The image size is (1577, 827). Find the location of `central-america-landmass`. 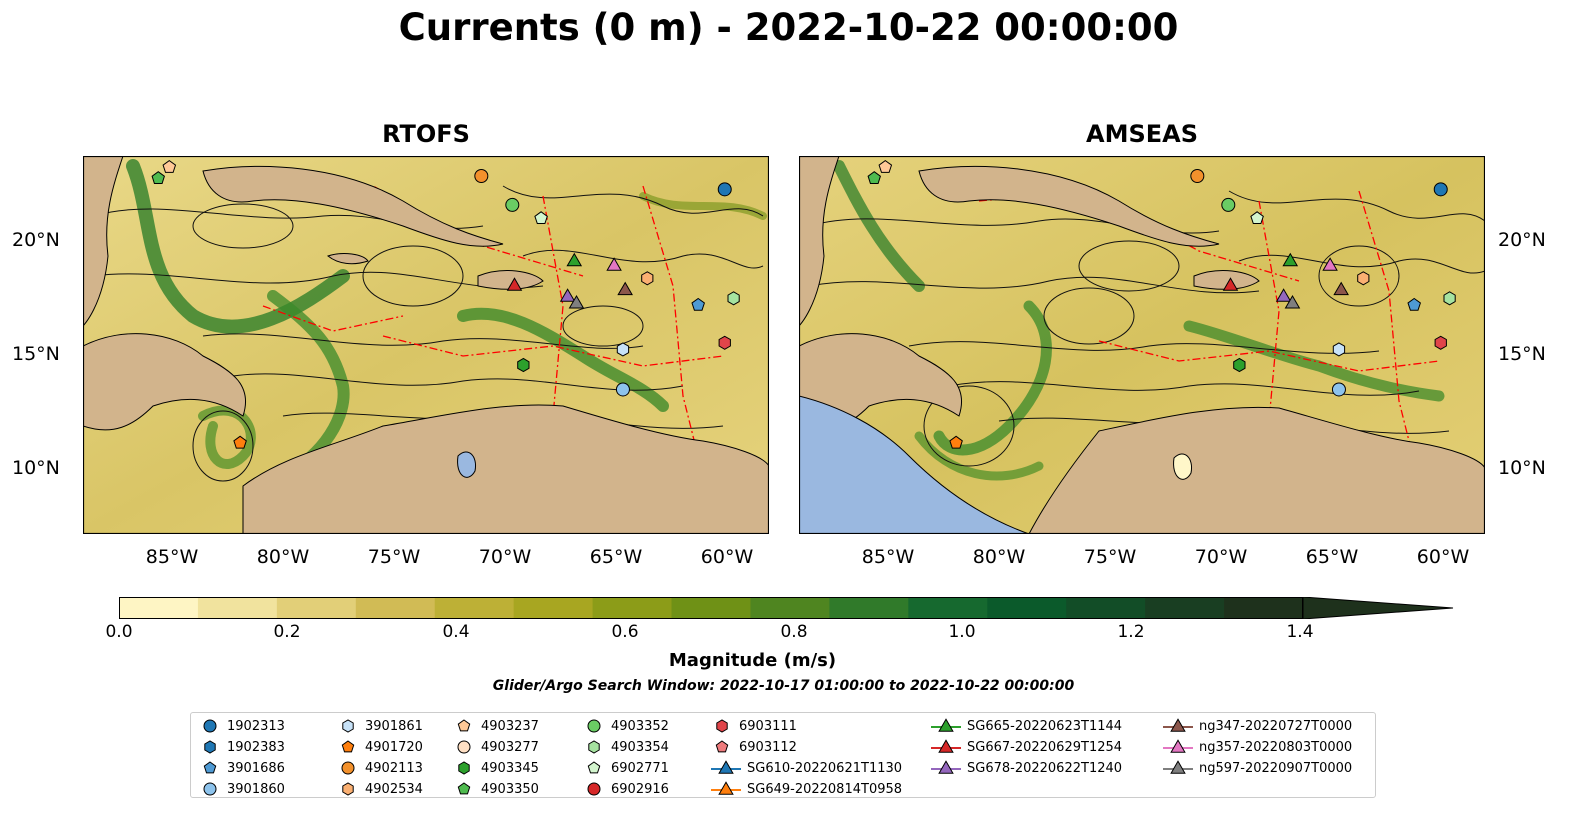

central-america-landmass is located at coordinates (165, 382).